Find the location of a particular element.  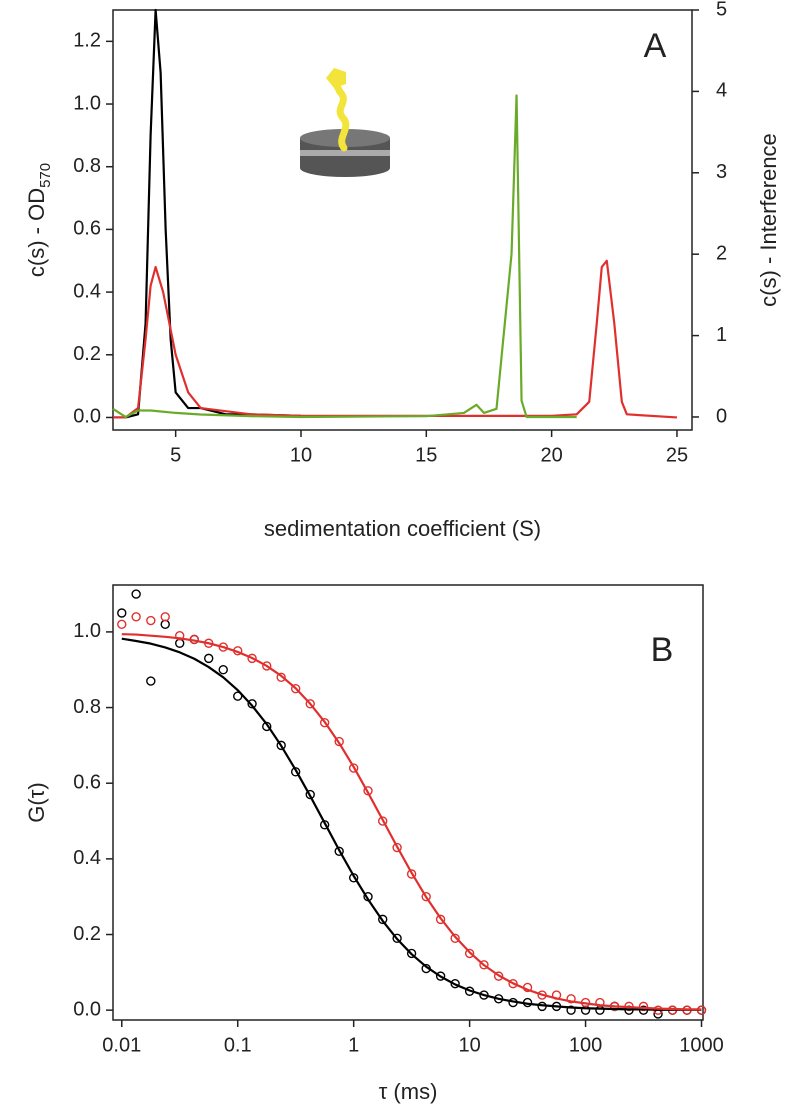

x-tick-label: 1 is located at coordinates (353, 1045).